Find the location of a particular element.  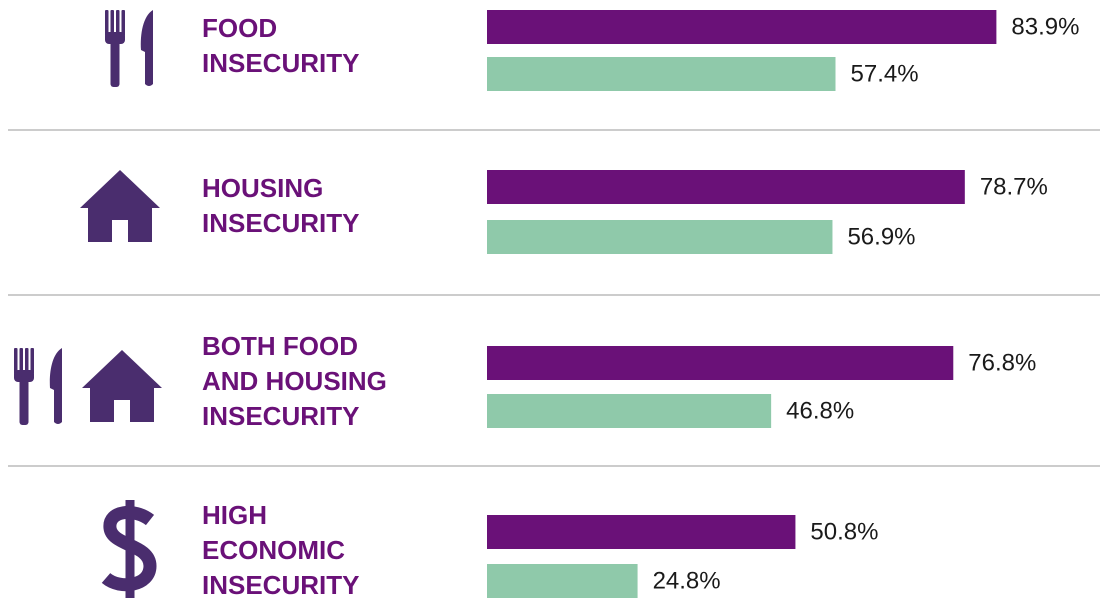

house-icon is located at coordinates (120, 206).